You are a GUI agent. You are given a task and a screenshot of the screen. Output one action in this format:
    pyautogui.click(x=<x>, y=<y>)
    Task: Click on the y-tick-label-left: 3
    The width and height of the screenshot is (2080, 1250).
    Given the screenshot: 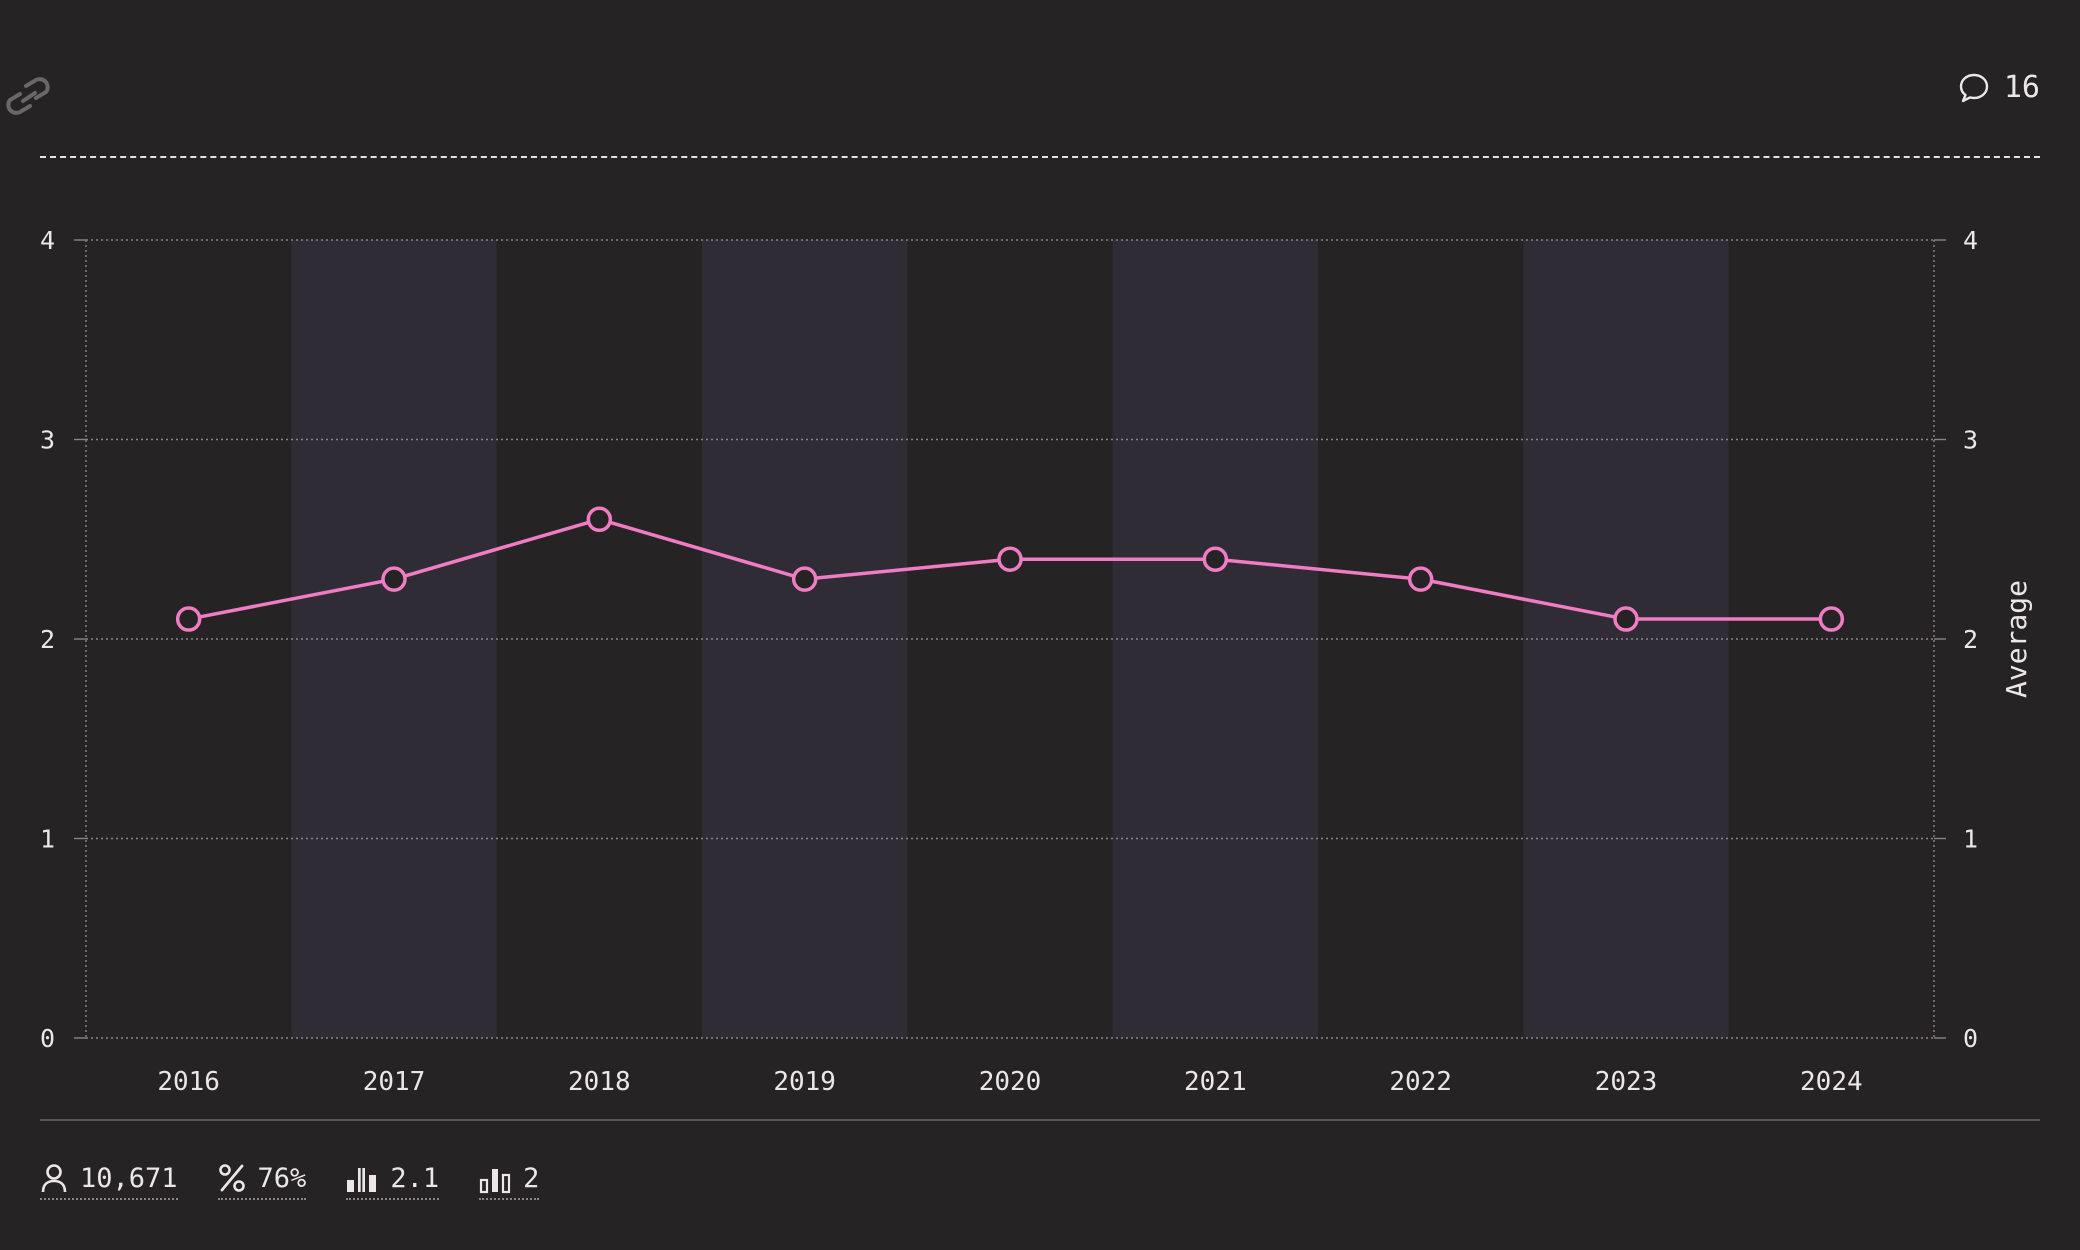 What is the action you would take?
    pyautogui.click(x=47, y=440)
    